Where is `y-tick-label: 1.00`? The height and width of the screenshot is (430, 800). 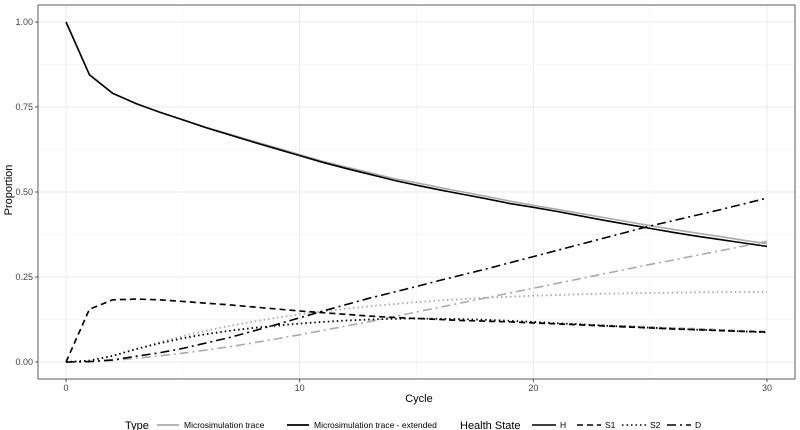
y-tick-label: 1.00 is located at coordinates (24, 22).